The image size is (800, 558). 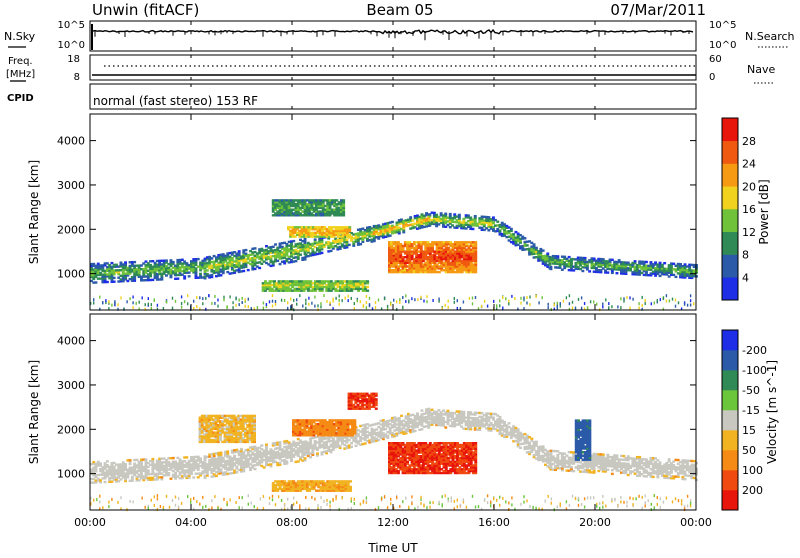 I want to click on colorbar-tick-label: 12, so click(x=749, y=232).